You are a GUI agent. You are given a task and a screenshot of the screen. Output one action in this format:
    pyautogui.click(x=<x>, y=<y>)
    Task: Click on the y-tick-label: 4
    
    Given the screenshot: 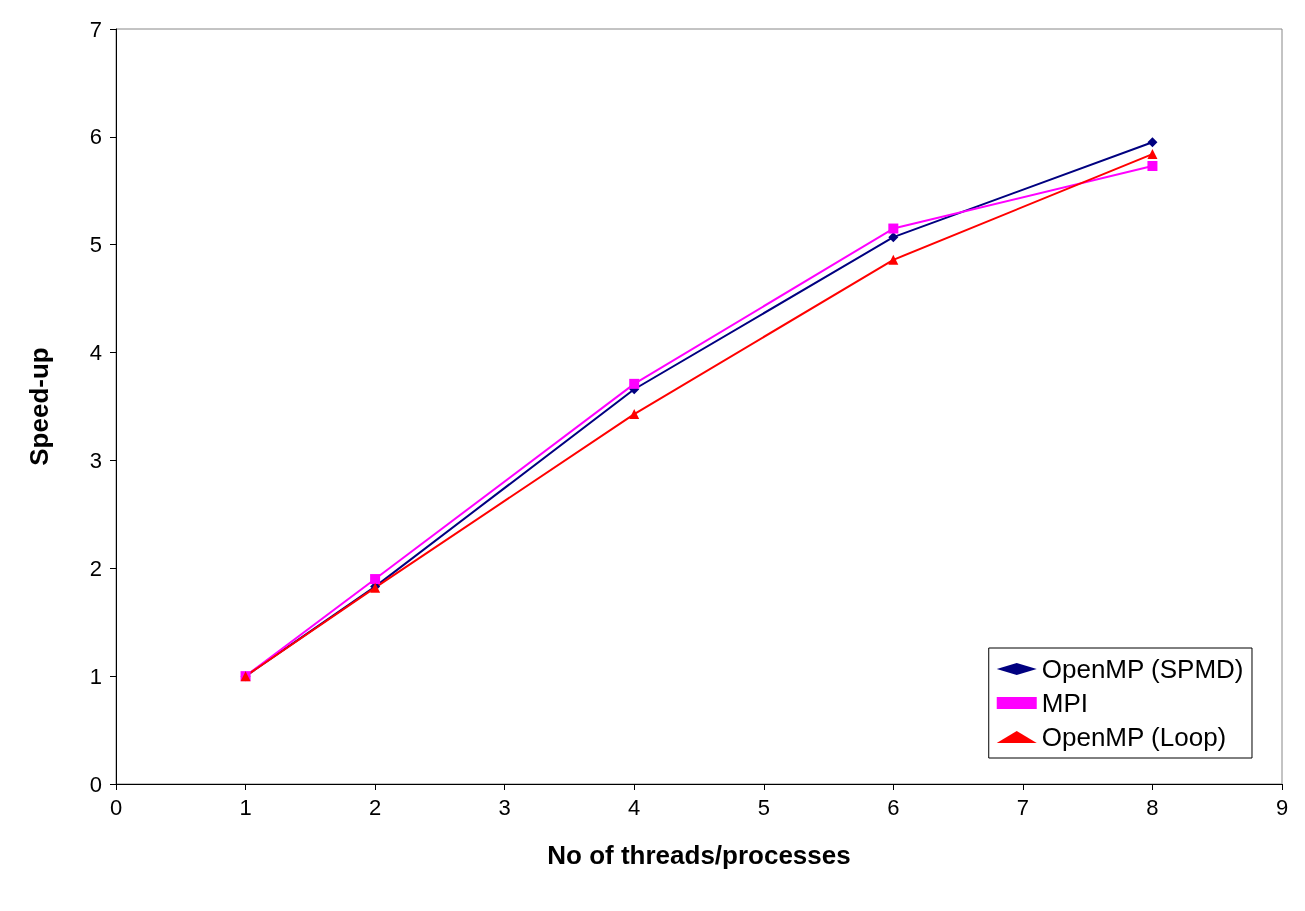 What is the action you would take?
    pyautogui.click(x=95, y=353)
    